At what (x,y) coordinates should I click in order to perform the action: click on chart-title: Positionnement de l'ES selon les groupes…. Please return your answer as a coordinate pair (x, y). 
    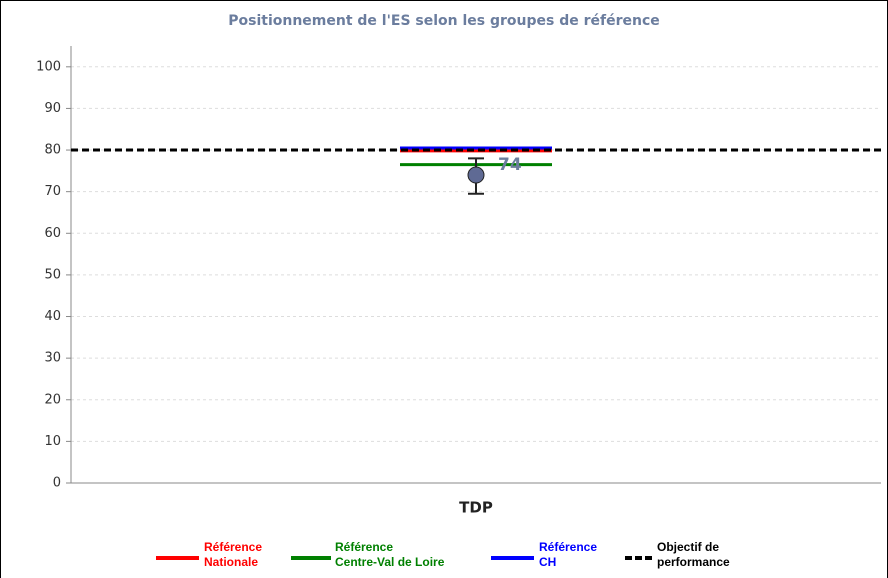
    Looking at the image, I should click on (444, 21).